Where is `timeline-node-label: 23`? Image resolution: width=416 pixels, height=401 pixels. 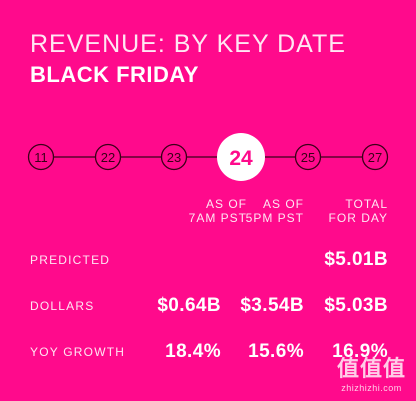
timeline-node-label: 23 is located at coordinates (174, 157).